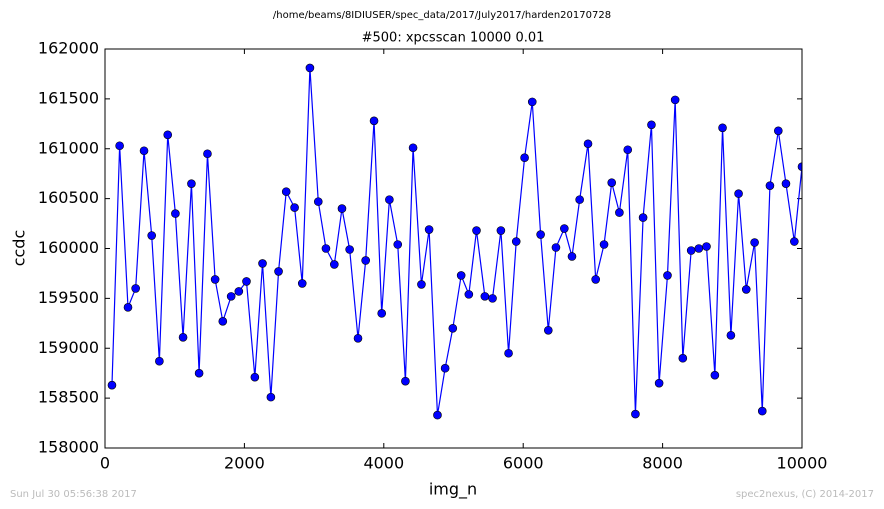  I want to click on y-tick-label: 159500, so click(68, 297).